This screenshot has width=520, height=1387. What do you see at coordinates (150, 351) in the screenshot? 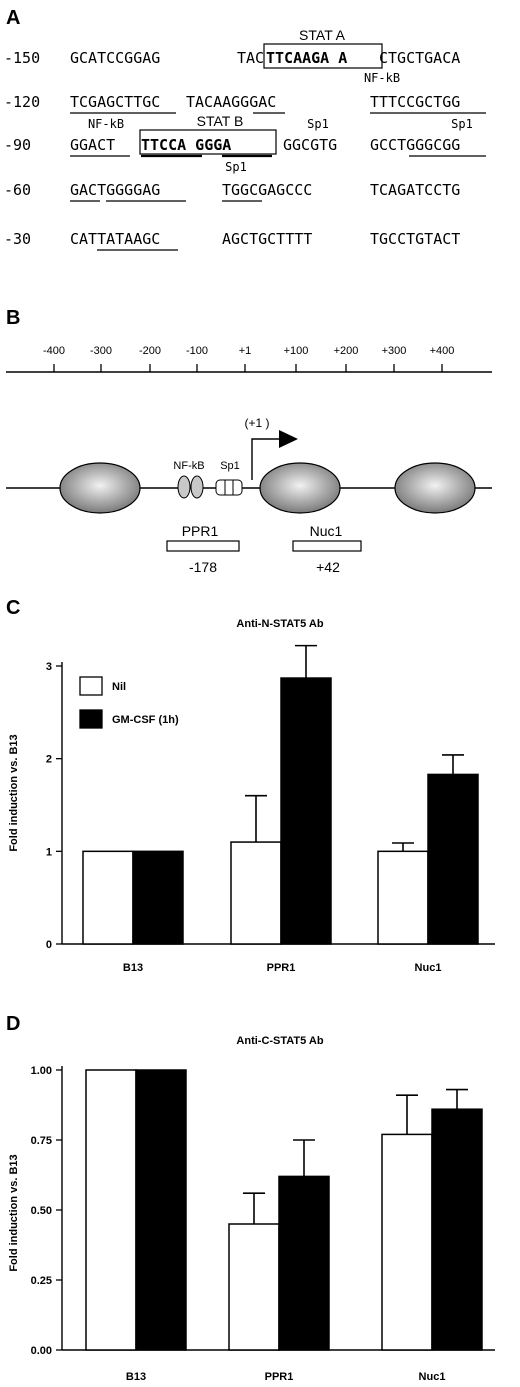
I see `ruler-tick-label: -200` at bounding box center [150, 351].